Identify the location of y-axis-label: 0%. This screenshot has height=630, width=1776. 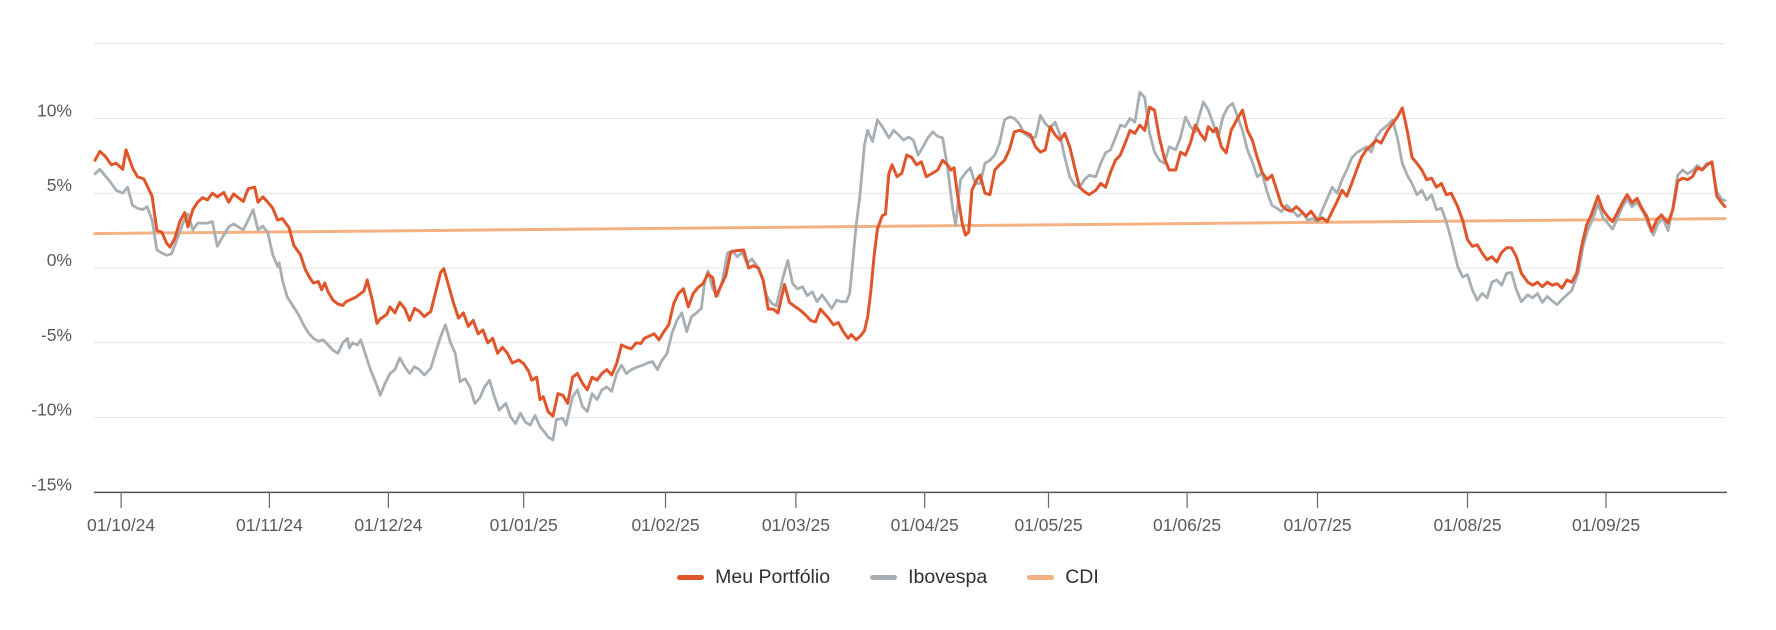
(59, 260).